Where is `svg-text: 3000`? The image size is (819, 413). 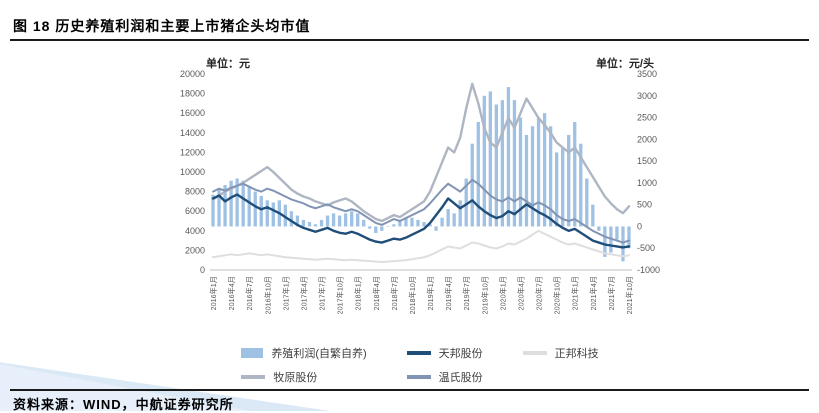 svg-text: 3000 is located at coordinates (647, 96).